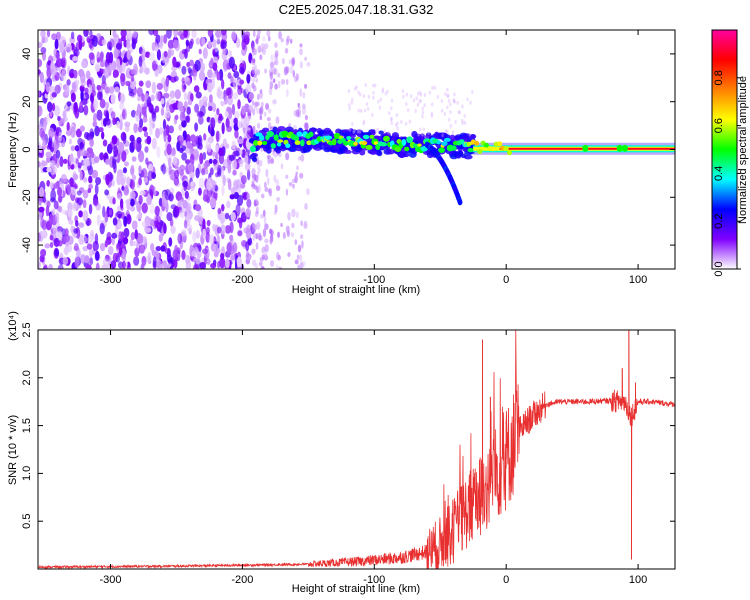 This screenshot has width=750, height=600. Describe the element at coordinates (353, 135) in the screenshot. I see `signal-halo` at that location.